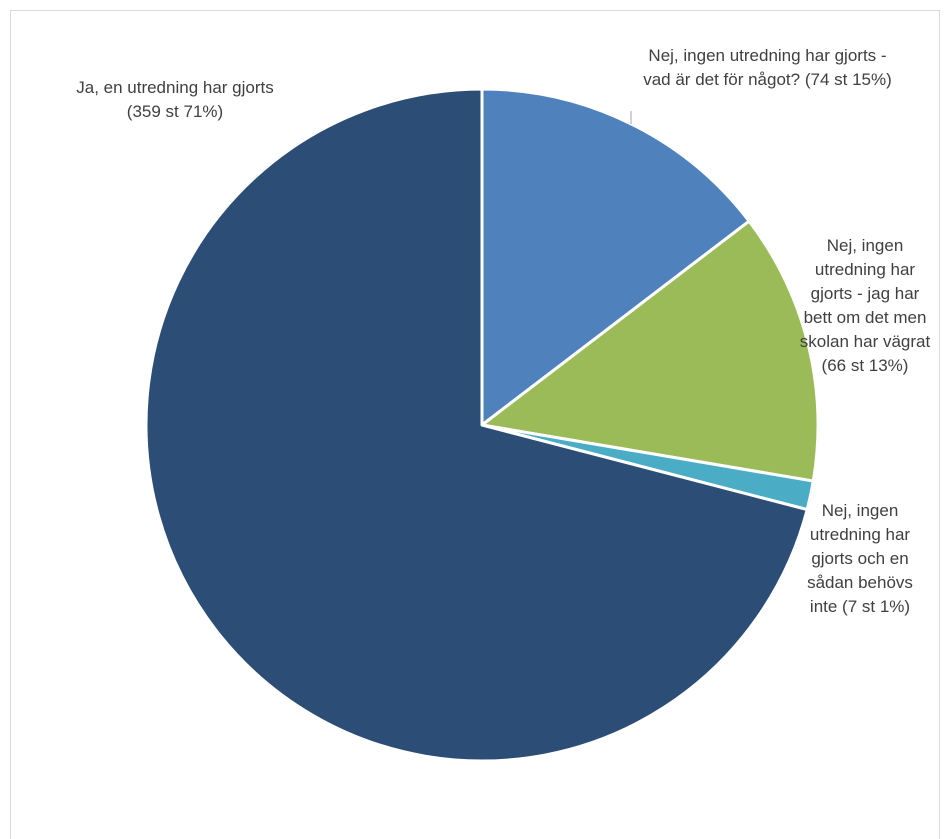 The image size is (945, 839). I want to click on data-label-slice-2-line-3: gjorts och en, so click(860, 558).